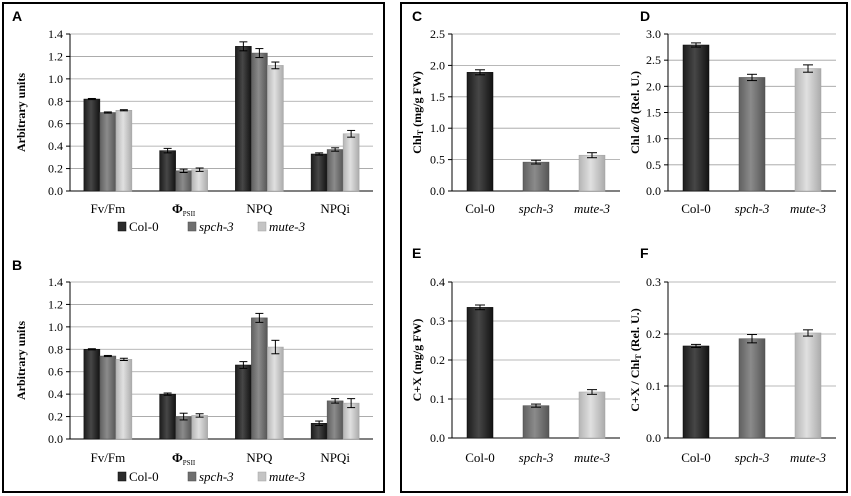  Describe the element at coordinates (55, 101) in the screenshot. I see `y-tick-label: 0.8` at that location.